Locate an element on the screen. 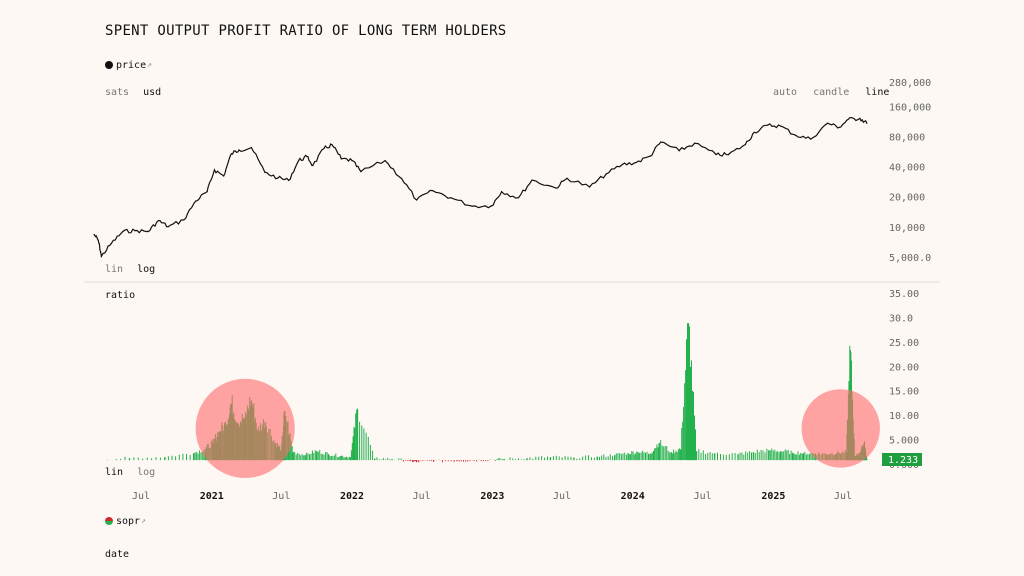  price-y-tick-label: 10,000 is located at coordinates (907, 228).